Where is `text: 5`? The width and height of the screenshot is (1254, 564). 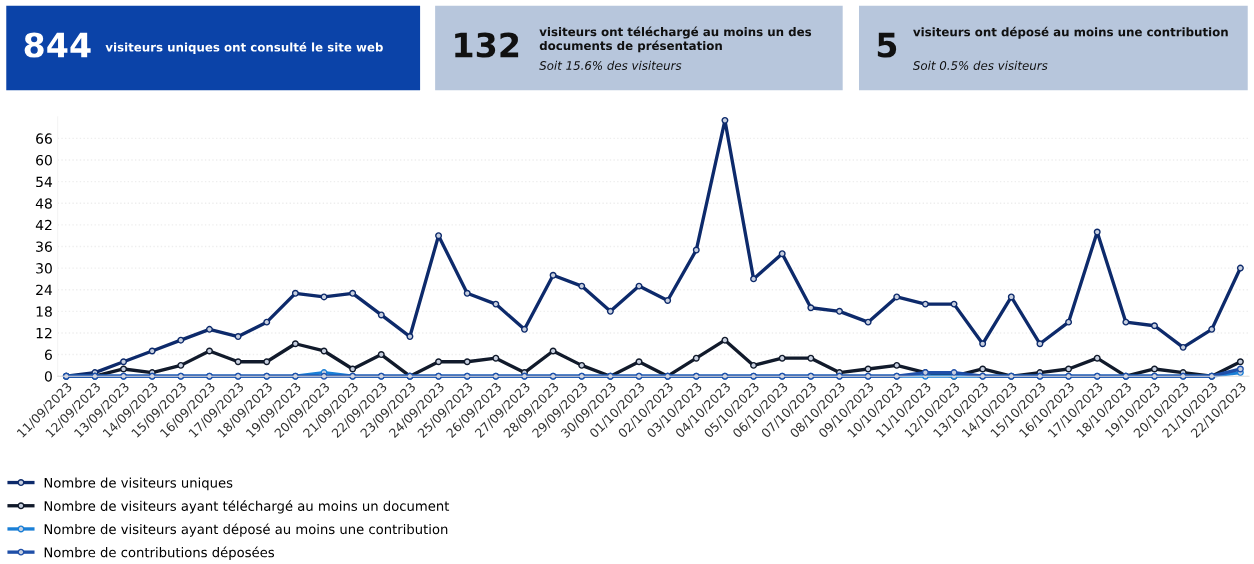 text: 5 is located at coordinates (887, 45).